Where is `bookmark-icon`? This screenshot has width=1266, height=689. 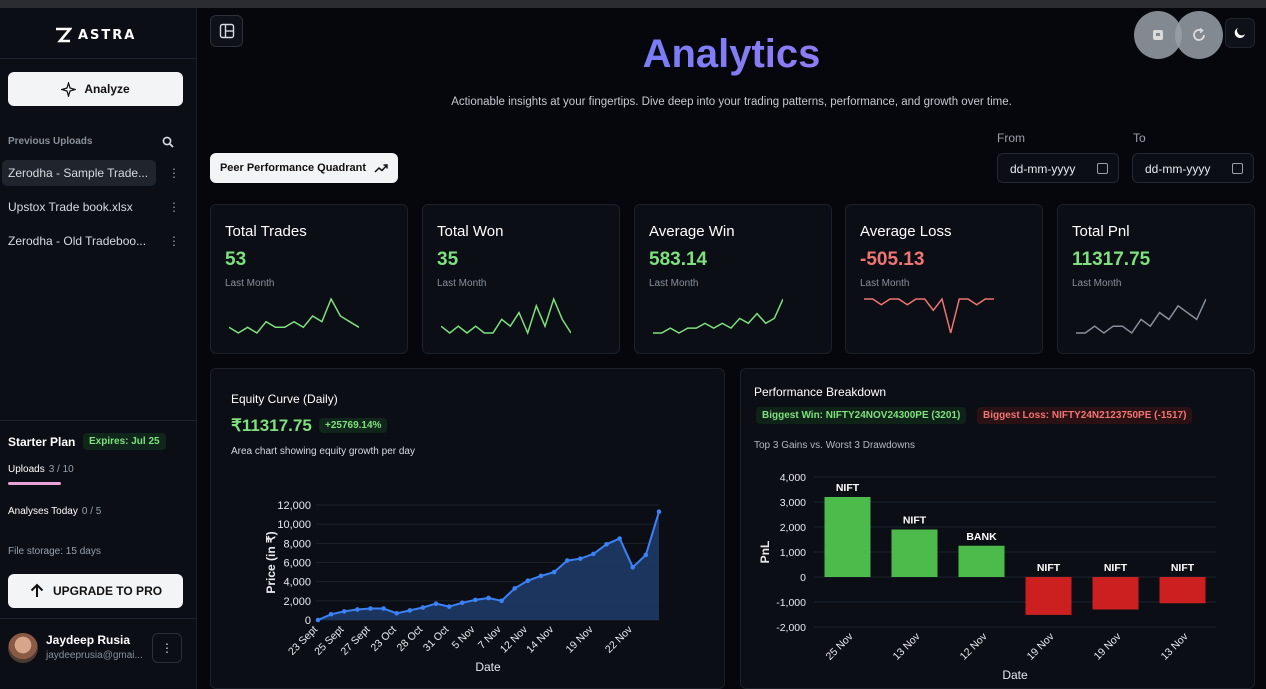 bookmark-icon is located at coordinates (1158, 35).